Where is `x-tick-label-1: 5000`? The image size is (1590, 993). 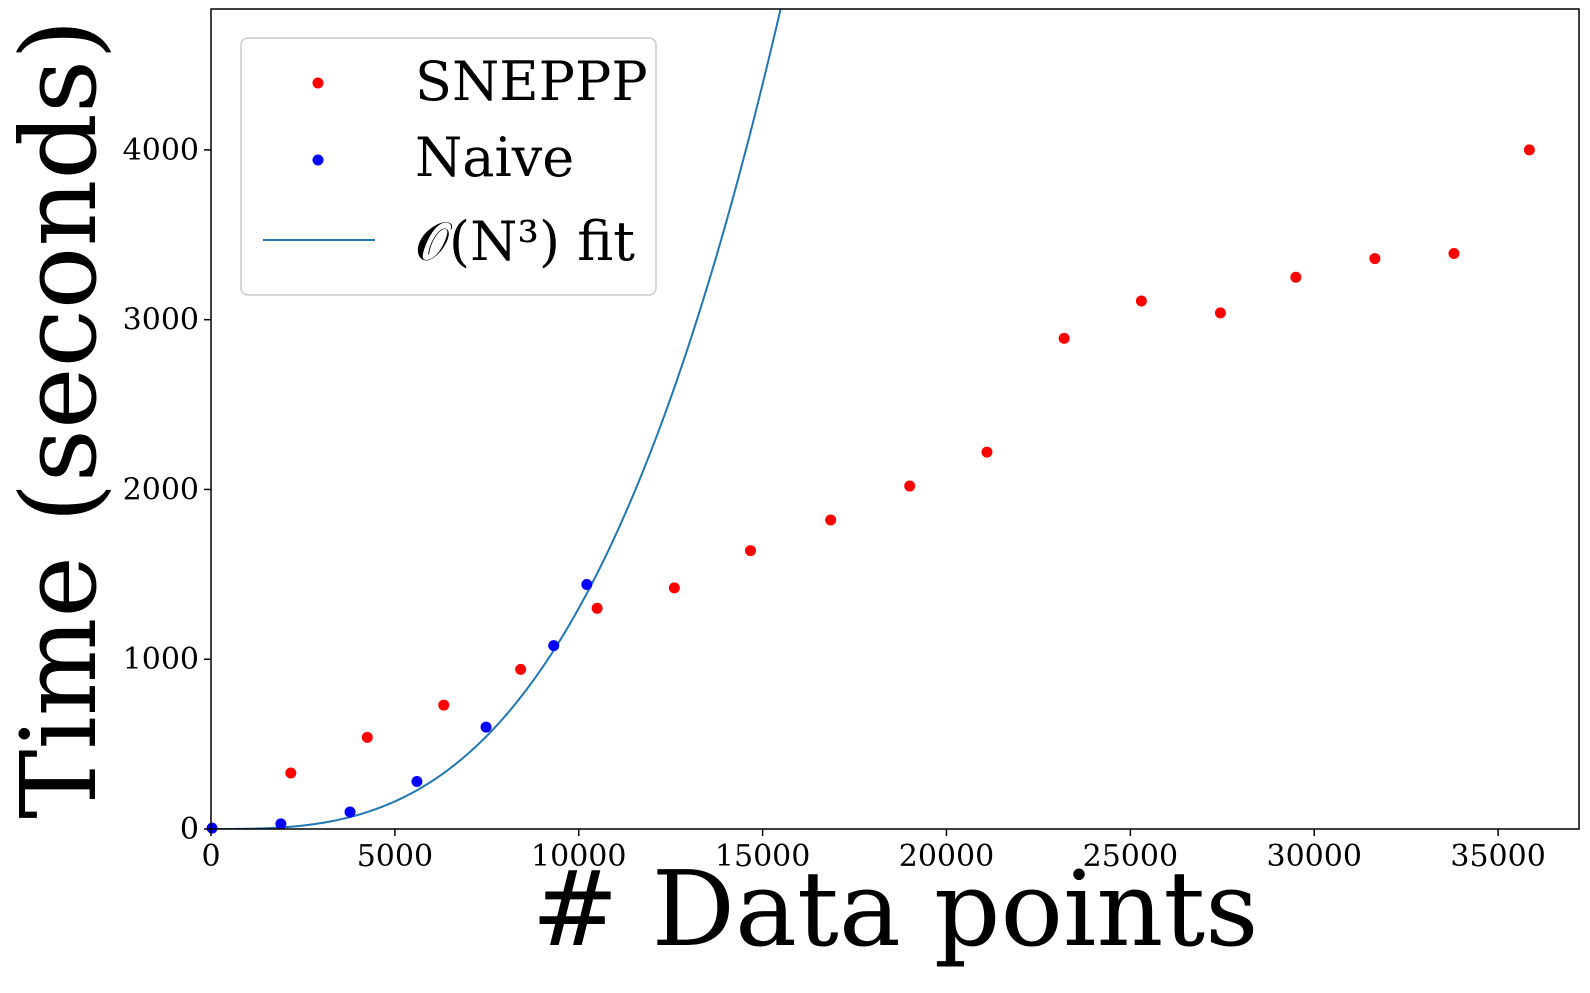 x-tick-label-1: 5000 is located at coordinates (395, 856).